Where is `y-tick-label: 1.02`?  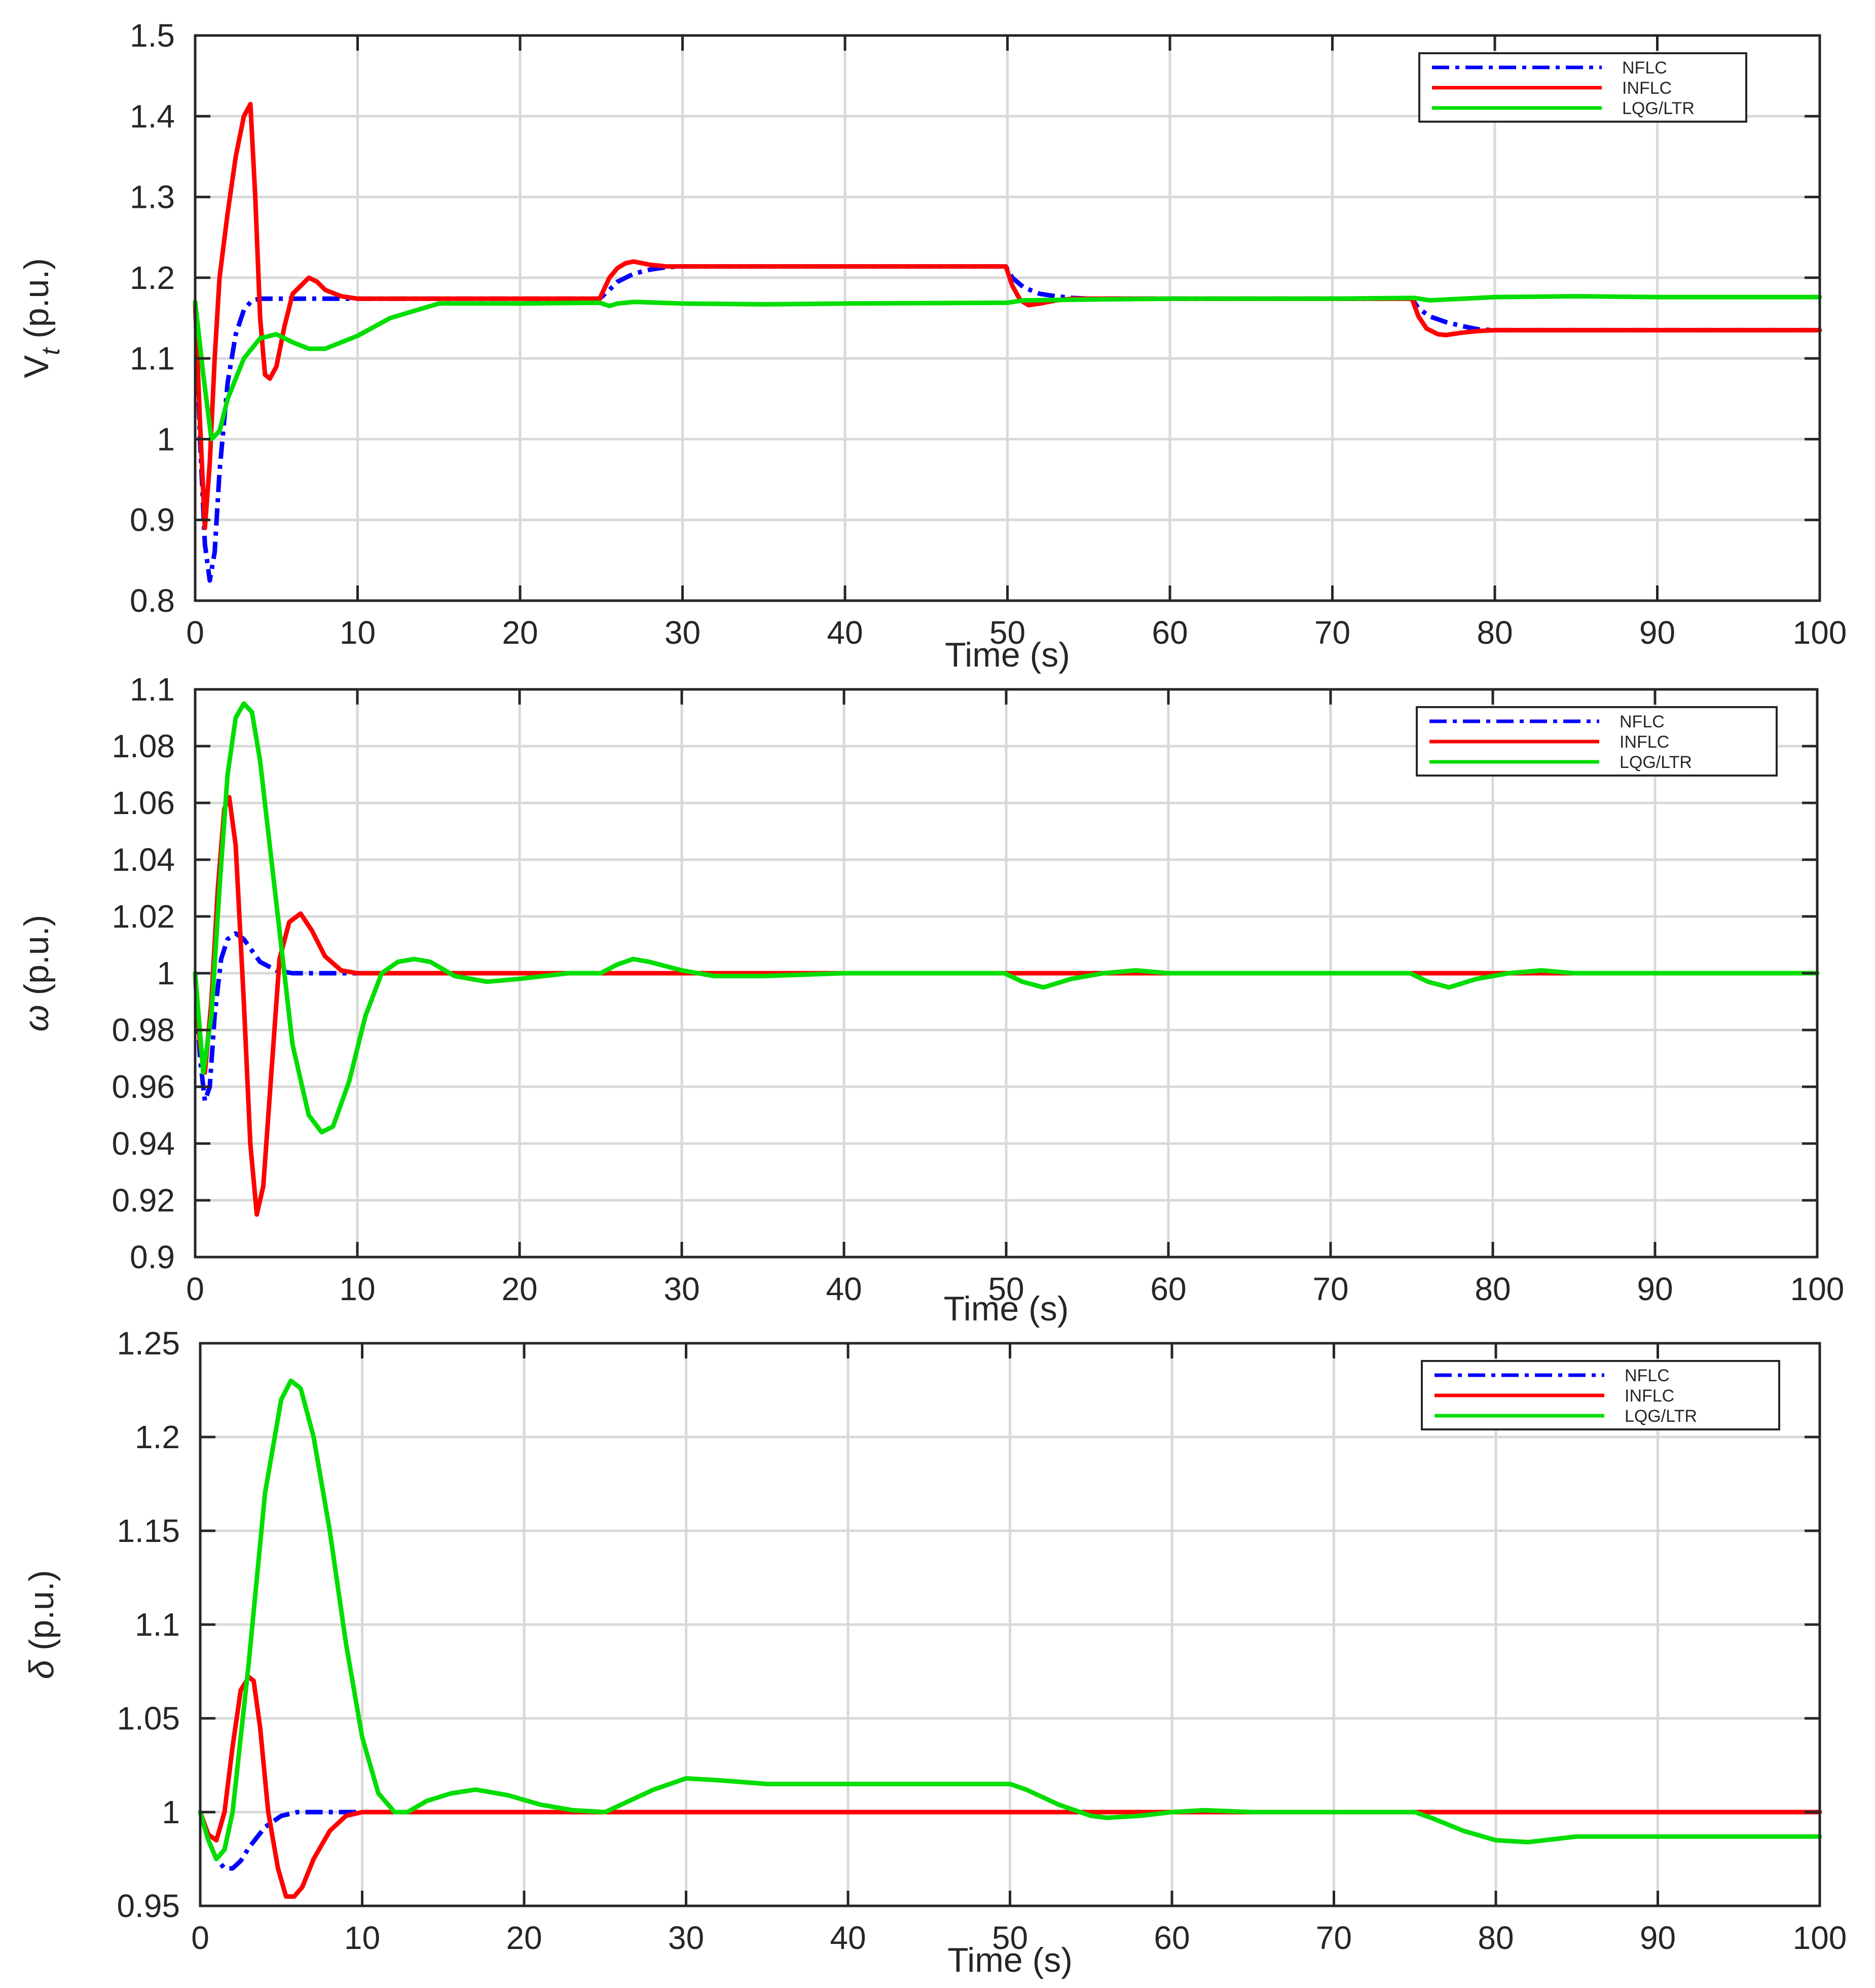 y-tick-label: 1.02 is located at coordinates (143, 916).